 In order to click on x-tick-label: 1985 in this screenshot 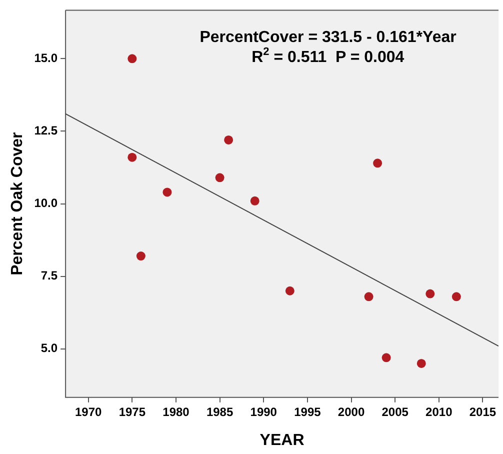, I will do `click(220, 411)`.